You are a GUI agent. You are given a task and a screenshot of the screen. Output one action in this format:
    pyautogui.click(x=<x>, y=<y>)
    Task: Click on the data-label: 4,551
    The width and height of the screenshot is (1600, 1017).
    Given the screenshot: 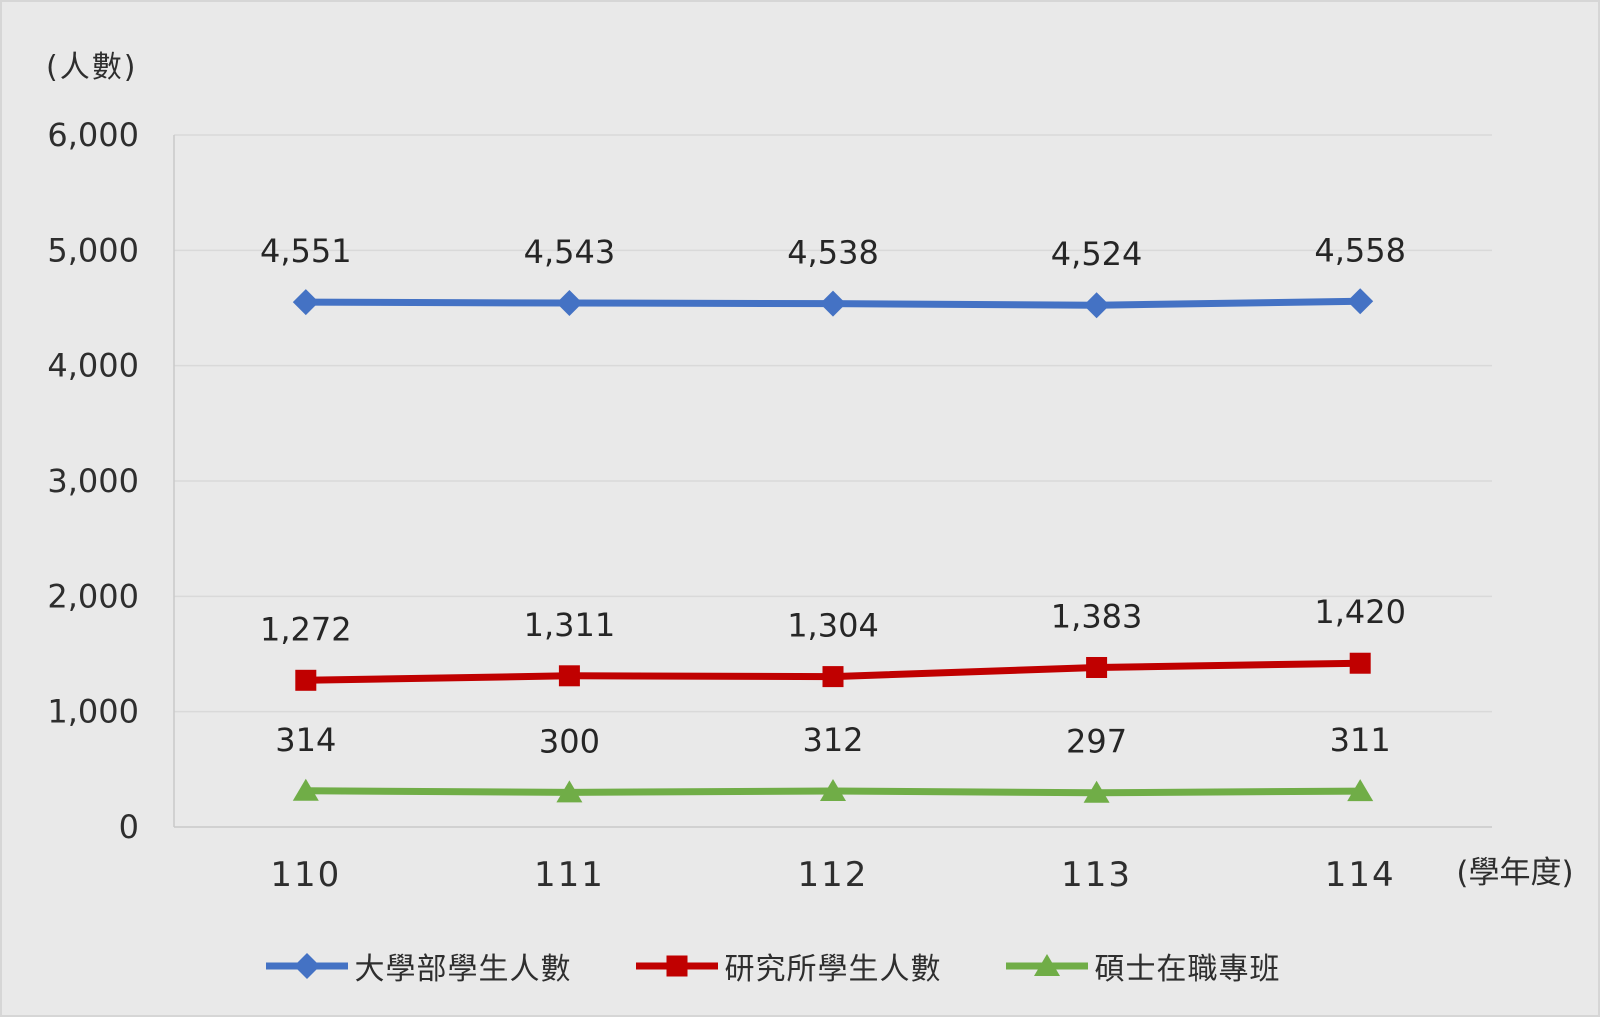 What is the action you would take?
    pyautogui.click(x=306, y=251)
    